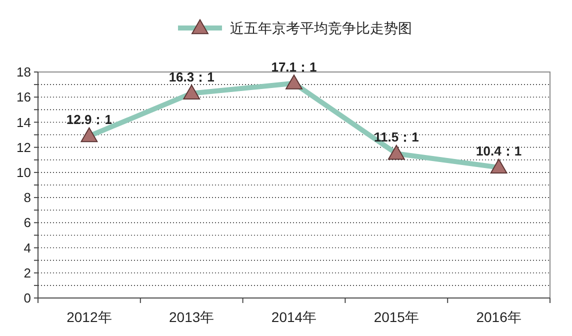  I want to click on data-label: 16.3：1, so click(191, 76).